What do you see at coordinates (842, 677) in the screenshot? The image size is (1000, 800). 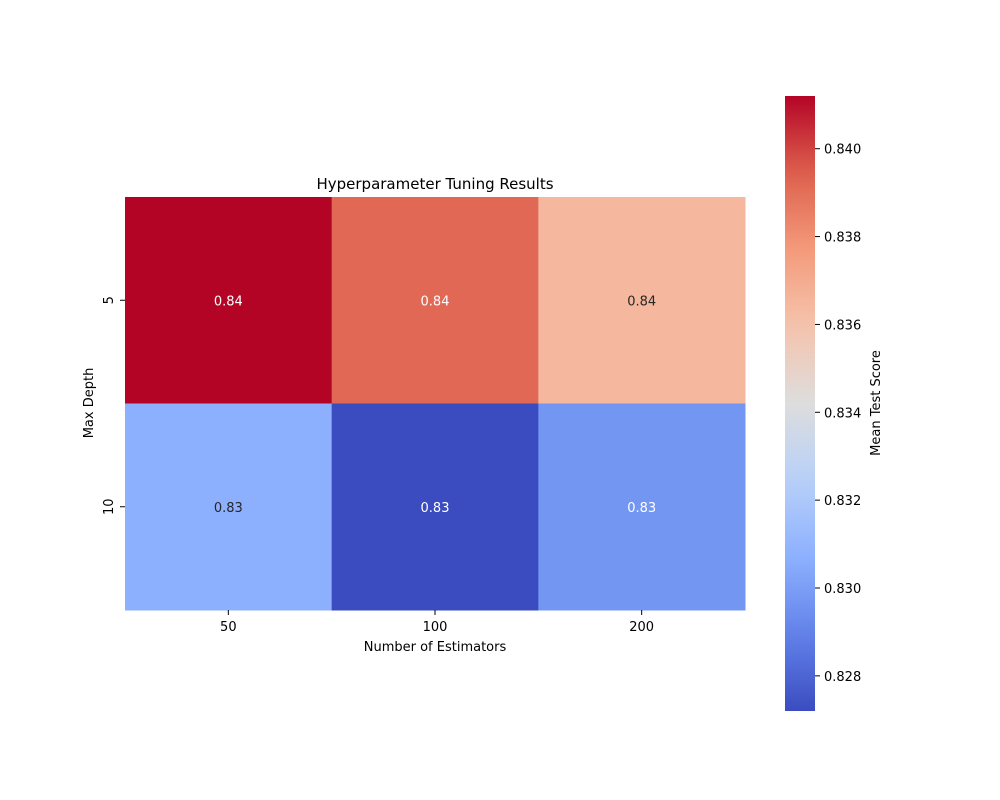 I see `colorbar-tick-label: 0.828` at bounding box center [842, 677].